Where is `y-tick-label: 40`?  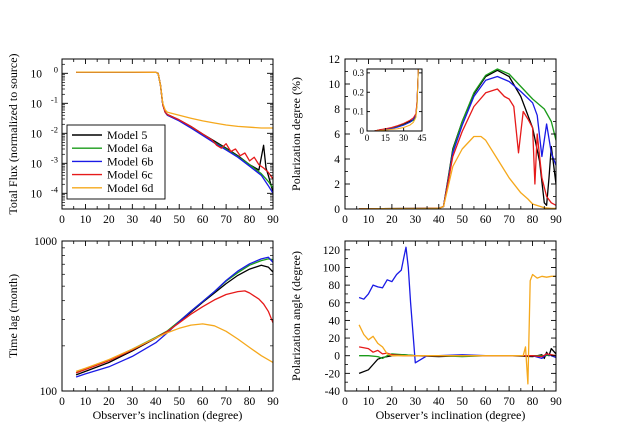 y-tick-label: 40 is located at coordinates (335, 321).